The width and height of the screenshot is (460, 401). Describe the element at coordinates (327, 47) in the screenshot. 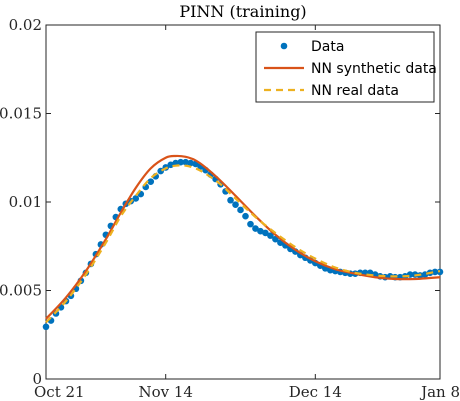

I see `legend-label: Data` at that location.